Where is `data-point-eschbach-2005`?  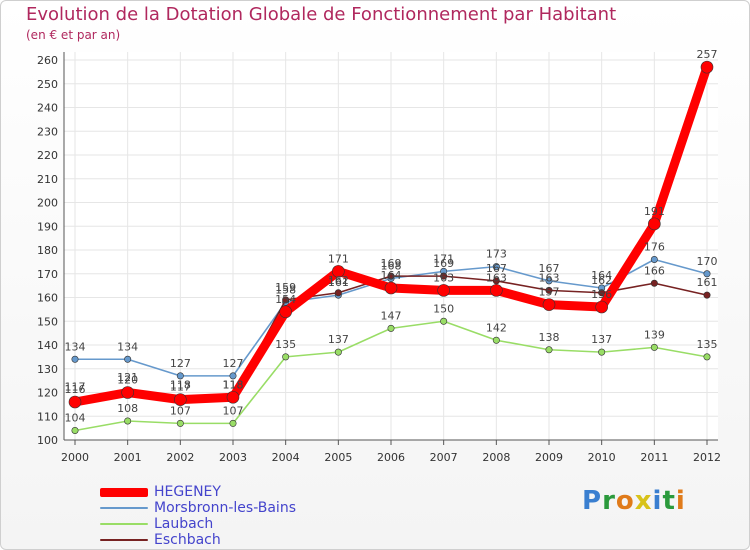
data-point-eschbach-2005 is located at coordinates (338, 293).